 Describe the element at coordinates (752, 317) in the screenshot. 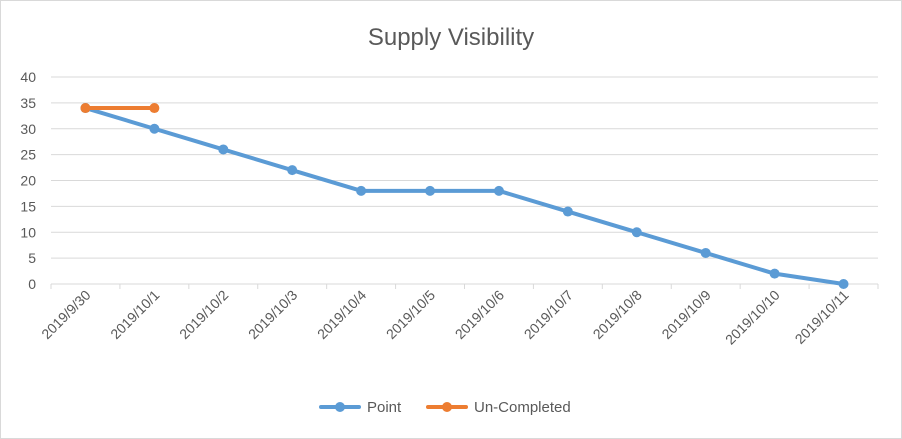

I see `x-tick-label: 2019/10/10` at that location.